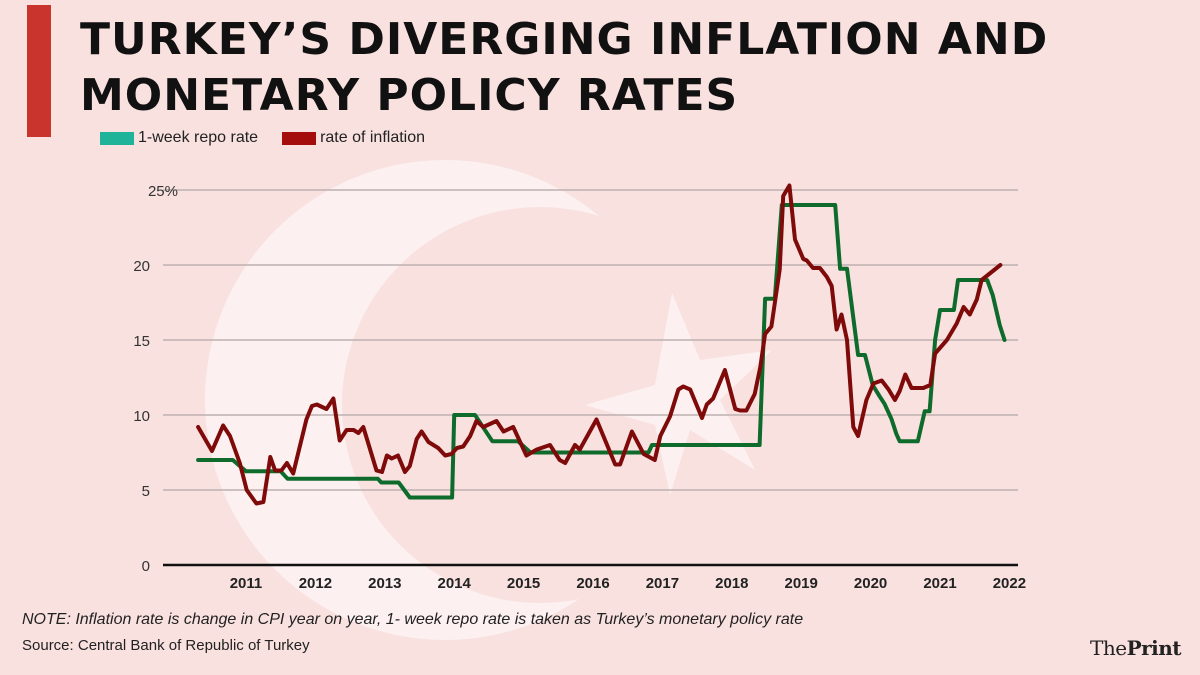 The width and height of the screenshot is (1200, 675). I want to click on x-tick-label: 2022, so click(1009, 583).